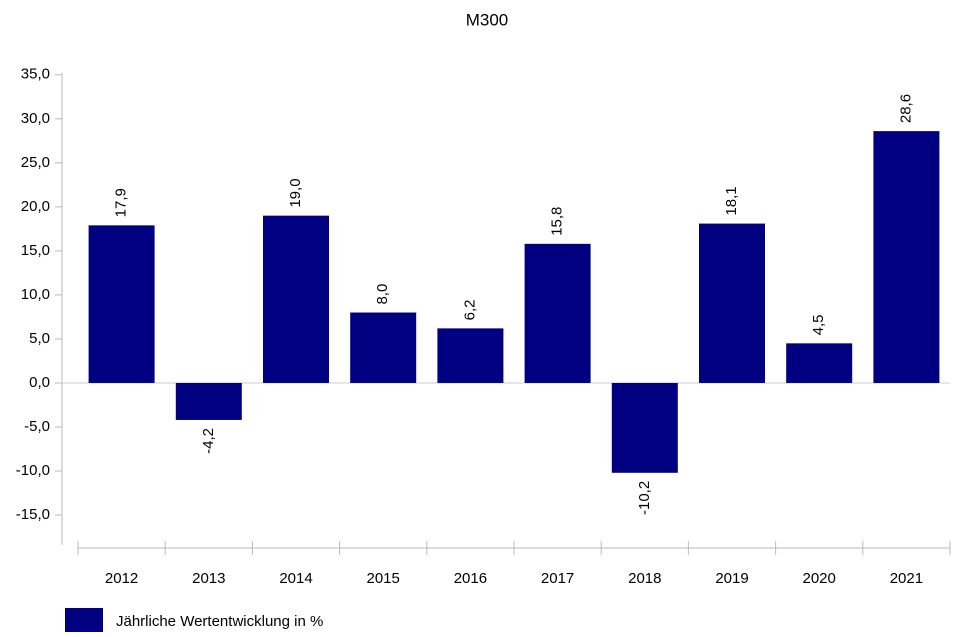  I want to click on data-label: -4,2, so click(208, 441).